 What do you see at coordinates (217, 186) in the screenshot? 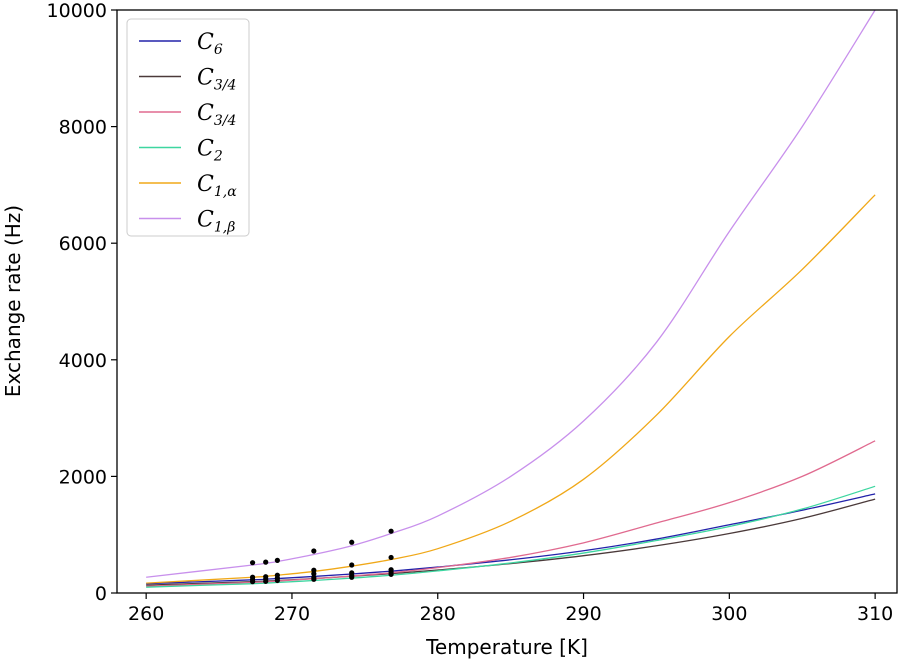
I see `legend-label-4: C1,α` at bounding box center [217, 186].